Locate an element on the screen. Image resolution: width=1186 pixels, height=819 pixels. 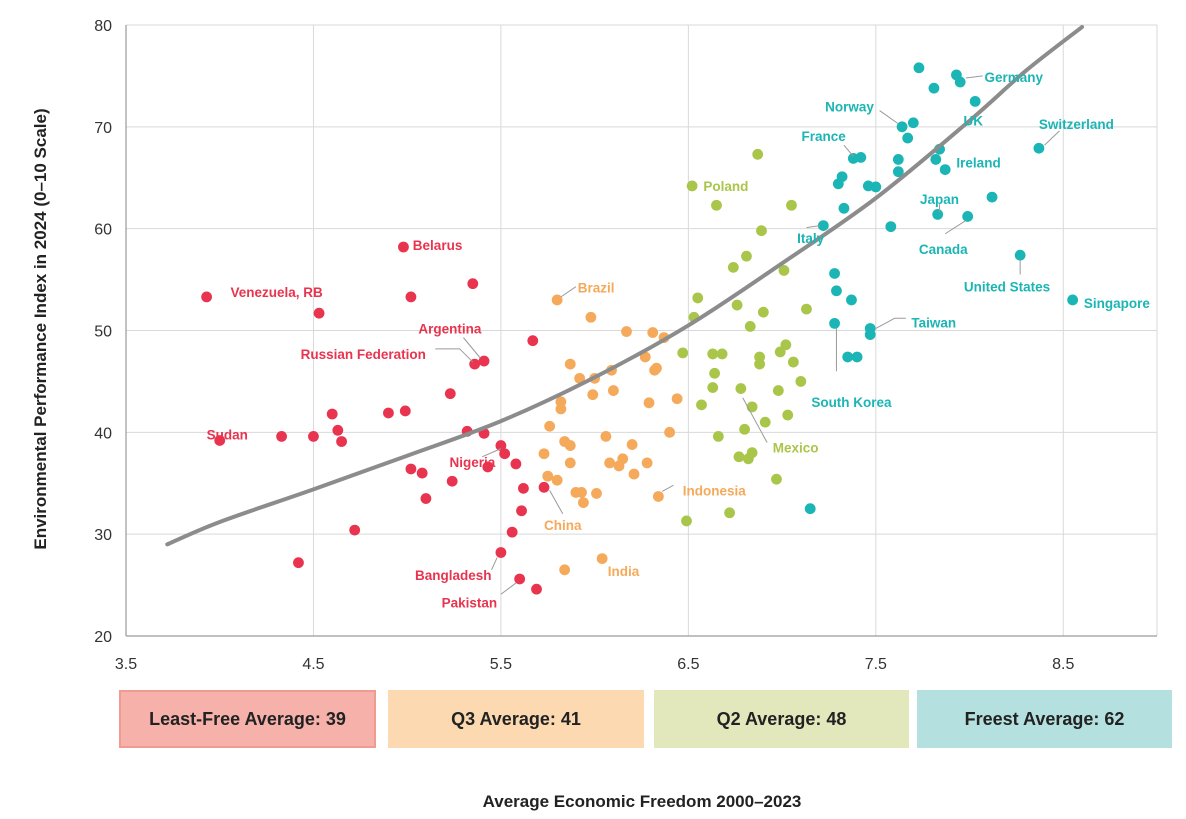
annotation-indonesia: Indonesia is located at coordinates (715, 490).